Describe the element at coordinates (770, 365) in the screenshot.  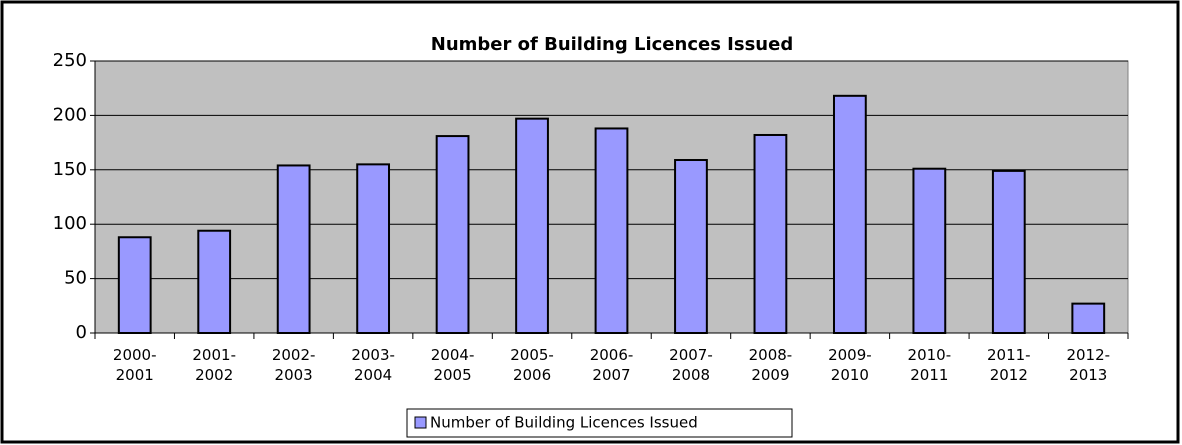
I see `x-tick-label: 2008-2009` at that location.